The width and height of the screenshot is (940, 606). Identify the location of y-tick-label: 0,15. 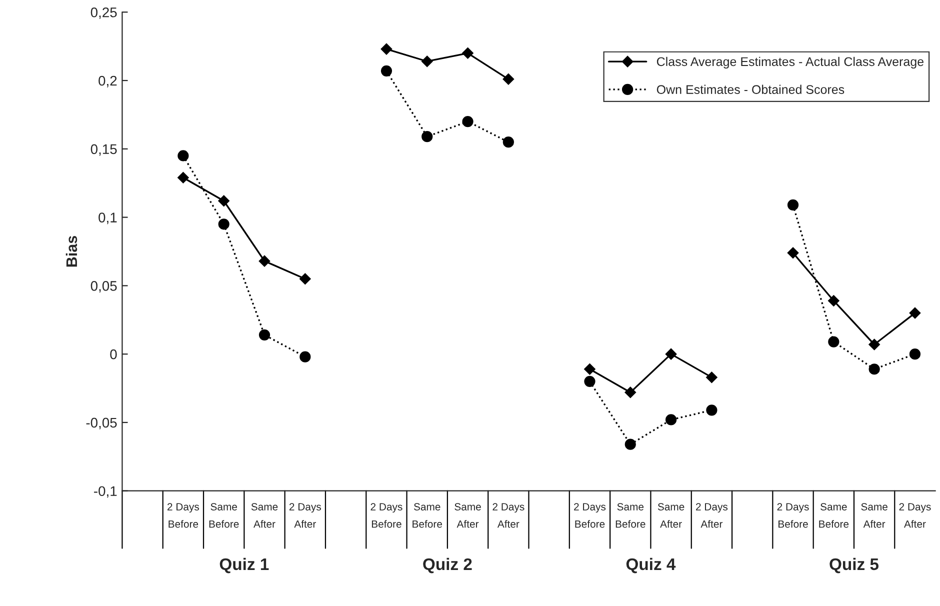
(103, 150).